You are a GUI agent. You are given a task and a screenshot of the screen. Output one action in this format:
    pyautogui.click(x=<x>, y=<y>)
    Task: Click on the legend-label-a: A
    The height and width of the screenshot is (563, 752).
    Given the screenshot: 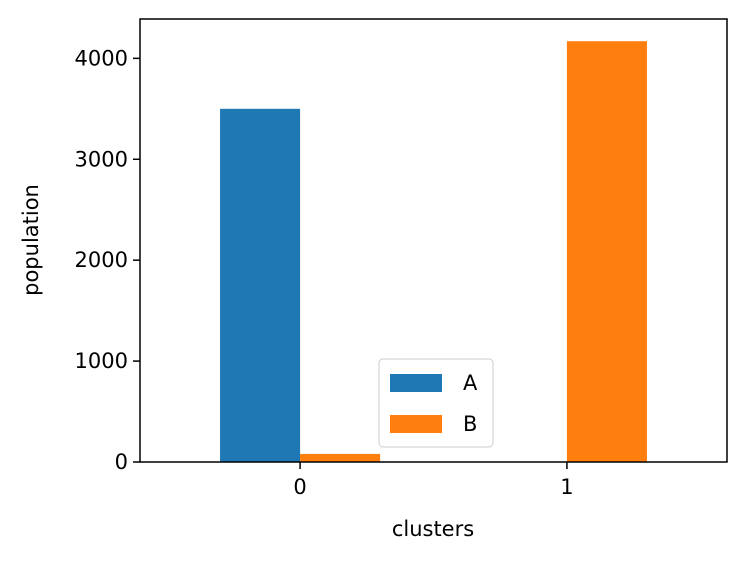 What is the action you would take?
    pyautogui.click(x=470, y=383)
    